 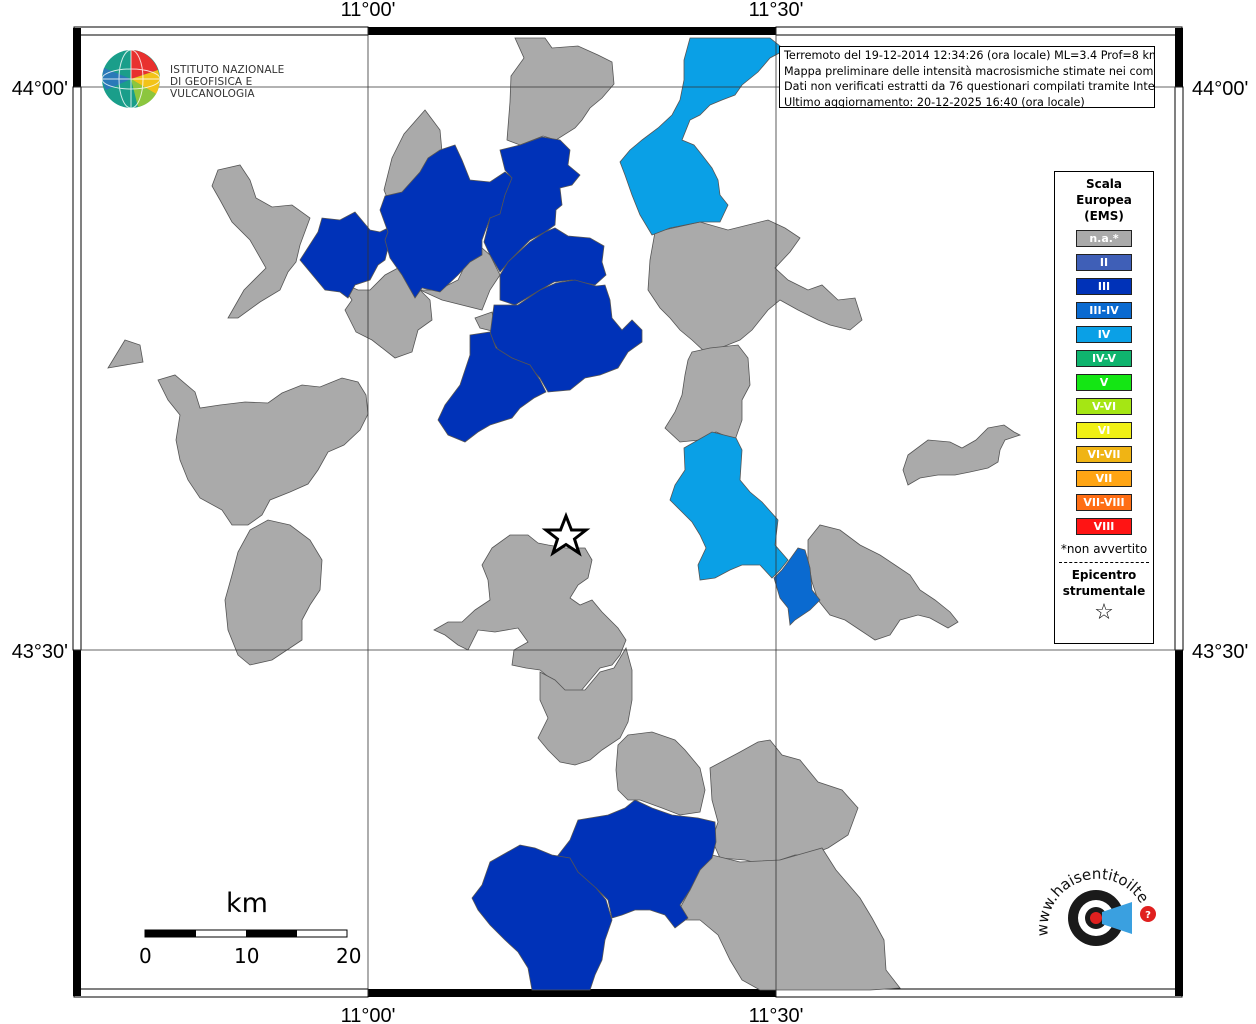 I want to click on legend-item-v: V, so click(x=1104, y=382).